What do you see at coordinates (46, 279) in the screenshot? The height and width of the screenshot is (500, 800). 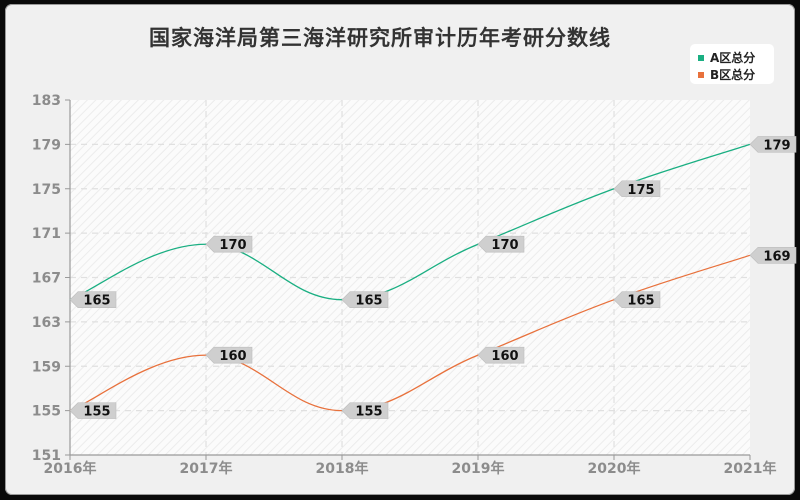 I see `y-tick-label: 167` at bounding box center [46, 279].